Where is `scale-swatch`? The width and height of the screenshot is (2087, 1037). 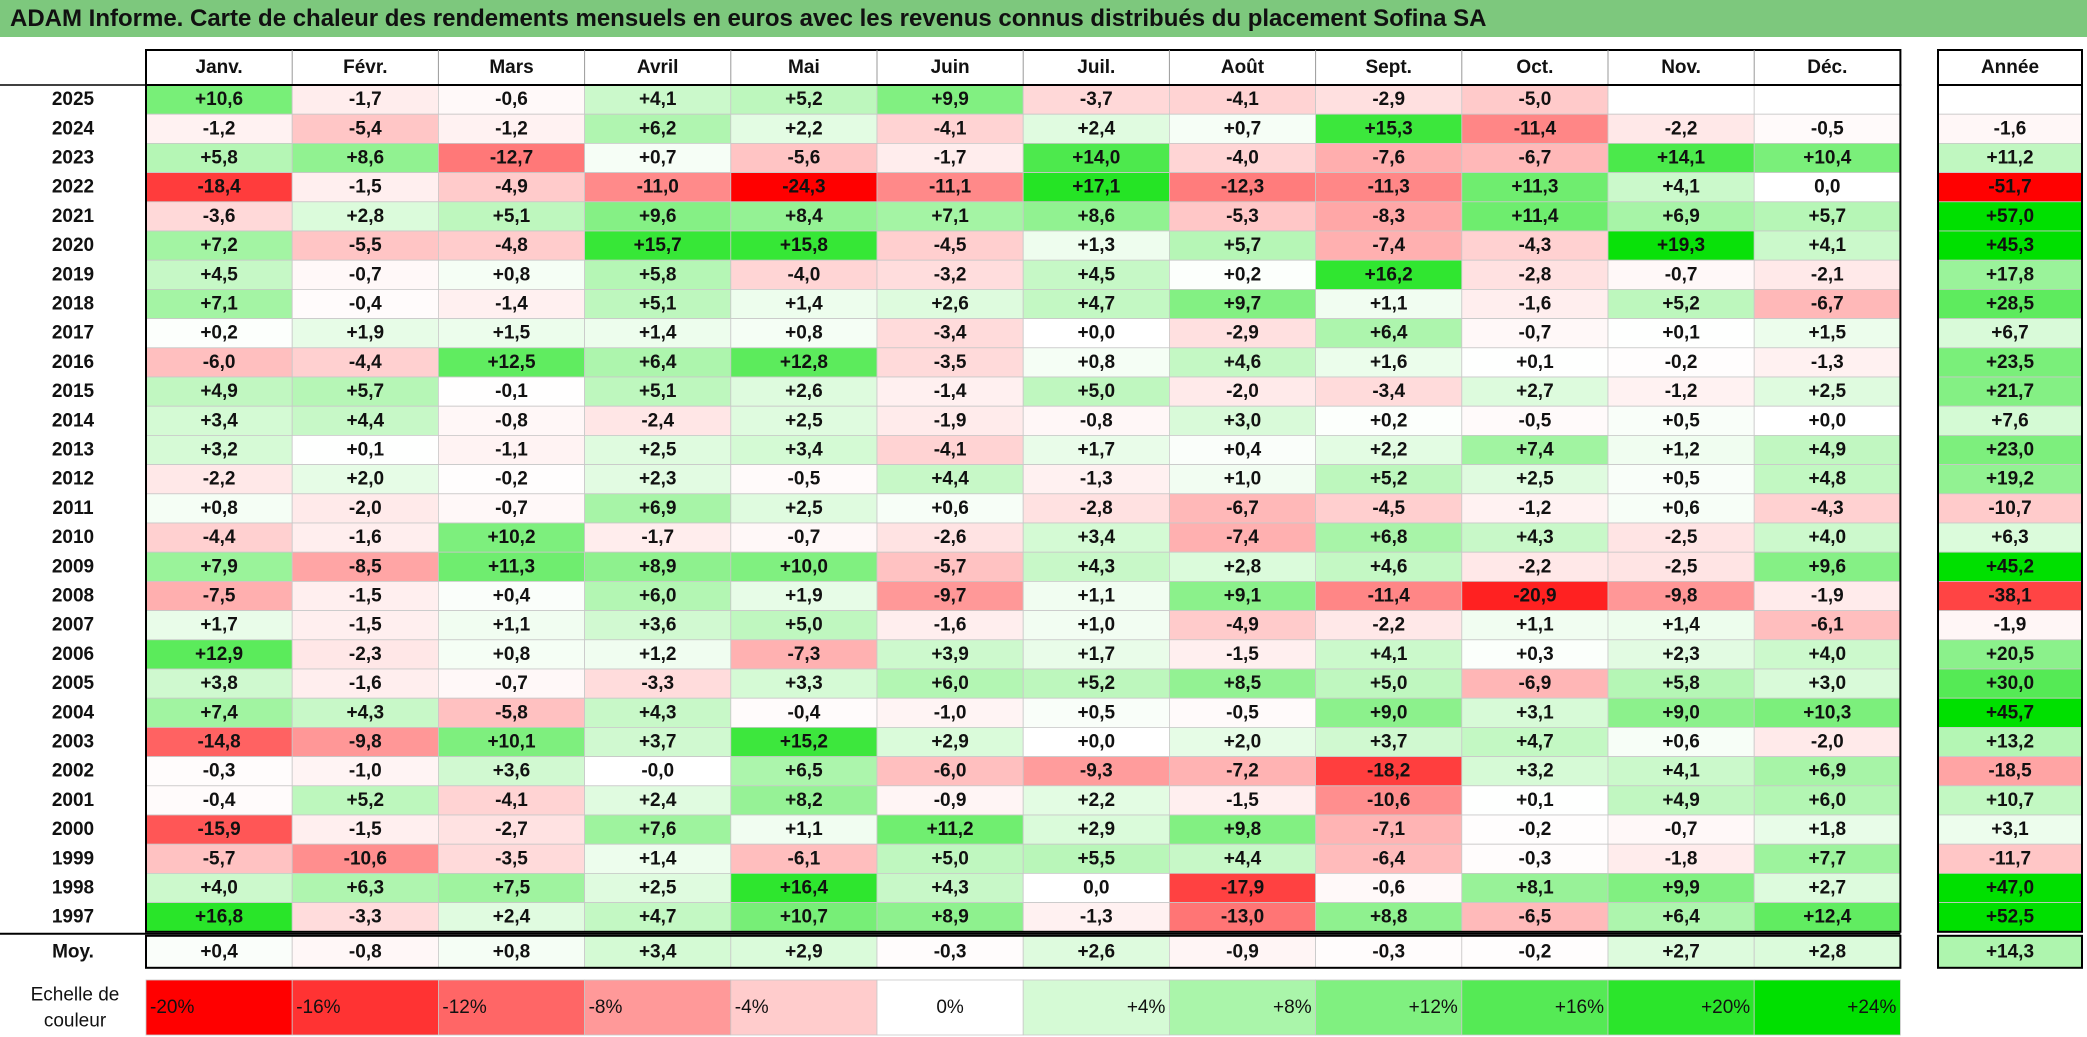
scale-swatch is located at coordinates (804, 1007).